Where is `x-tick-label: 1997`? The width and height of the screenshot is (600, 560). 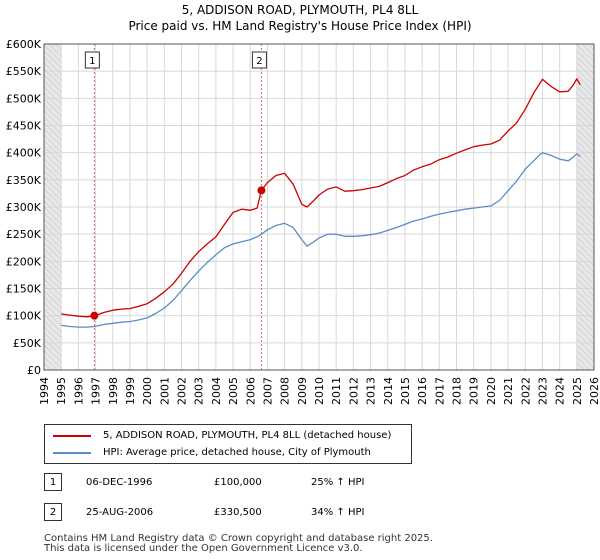 x-tick-label: 1997 is located at coordinates (96, 391).